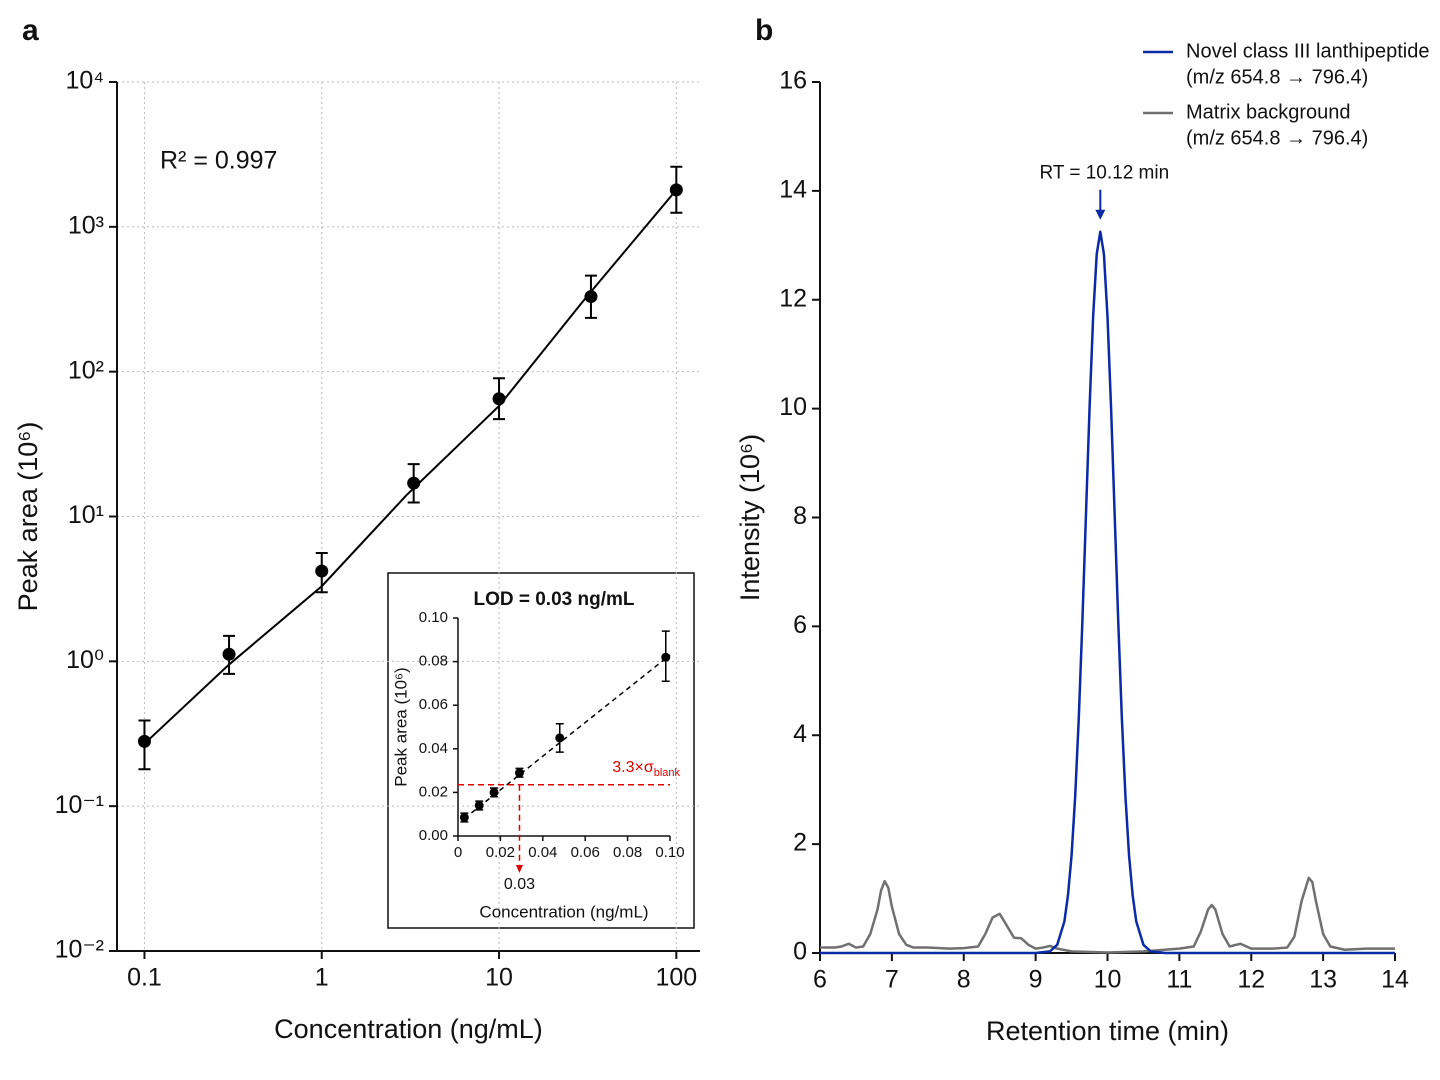 This screenshot has height=1080, width=1440. What do you see at coordinates (433, 748) in the screenshot?
I see `y-tick-label: 0.04` at bounding box center [433, 748].